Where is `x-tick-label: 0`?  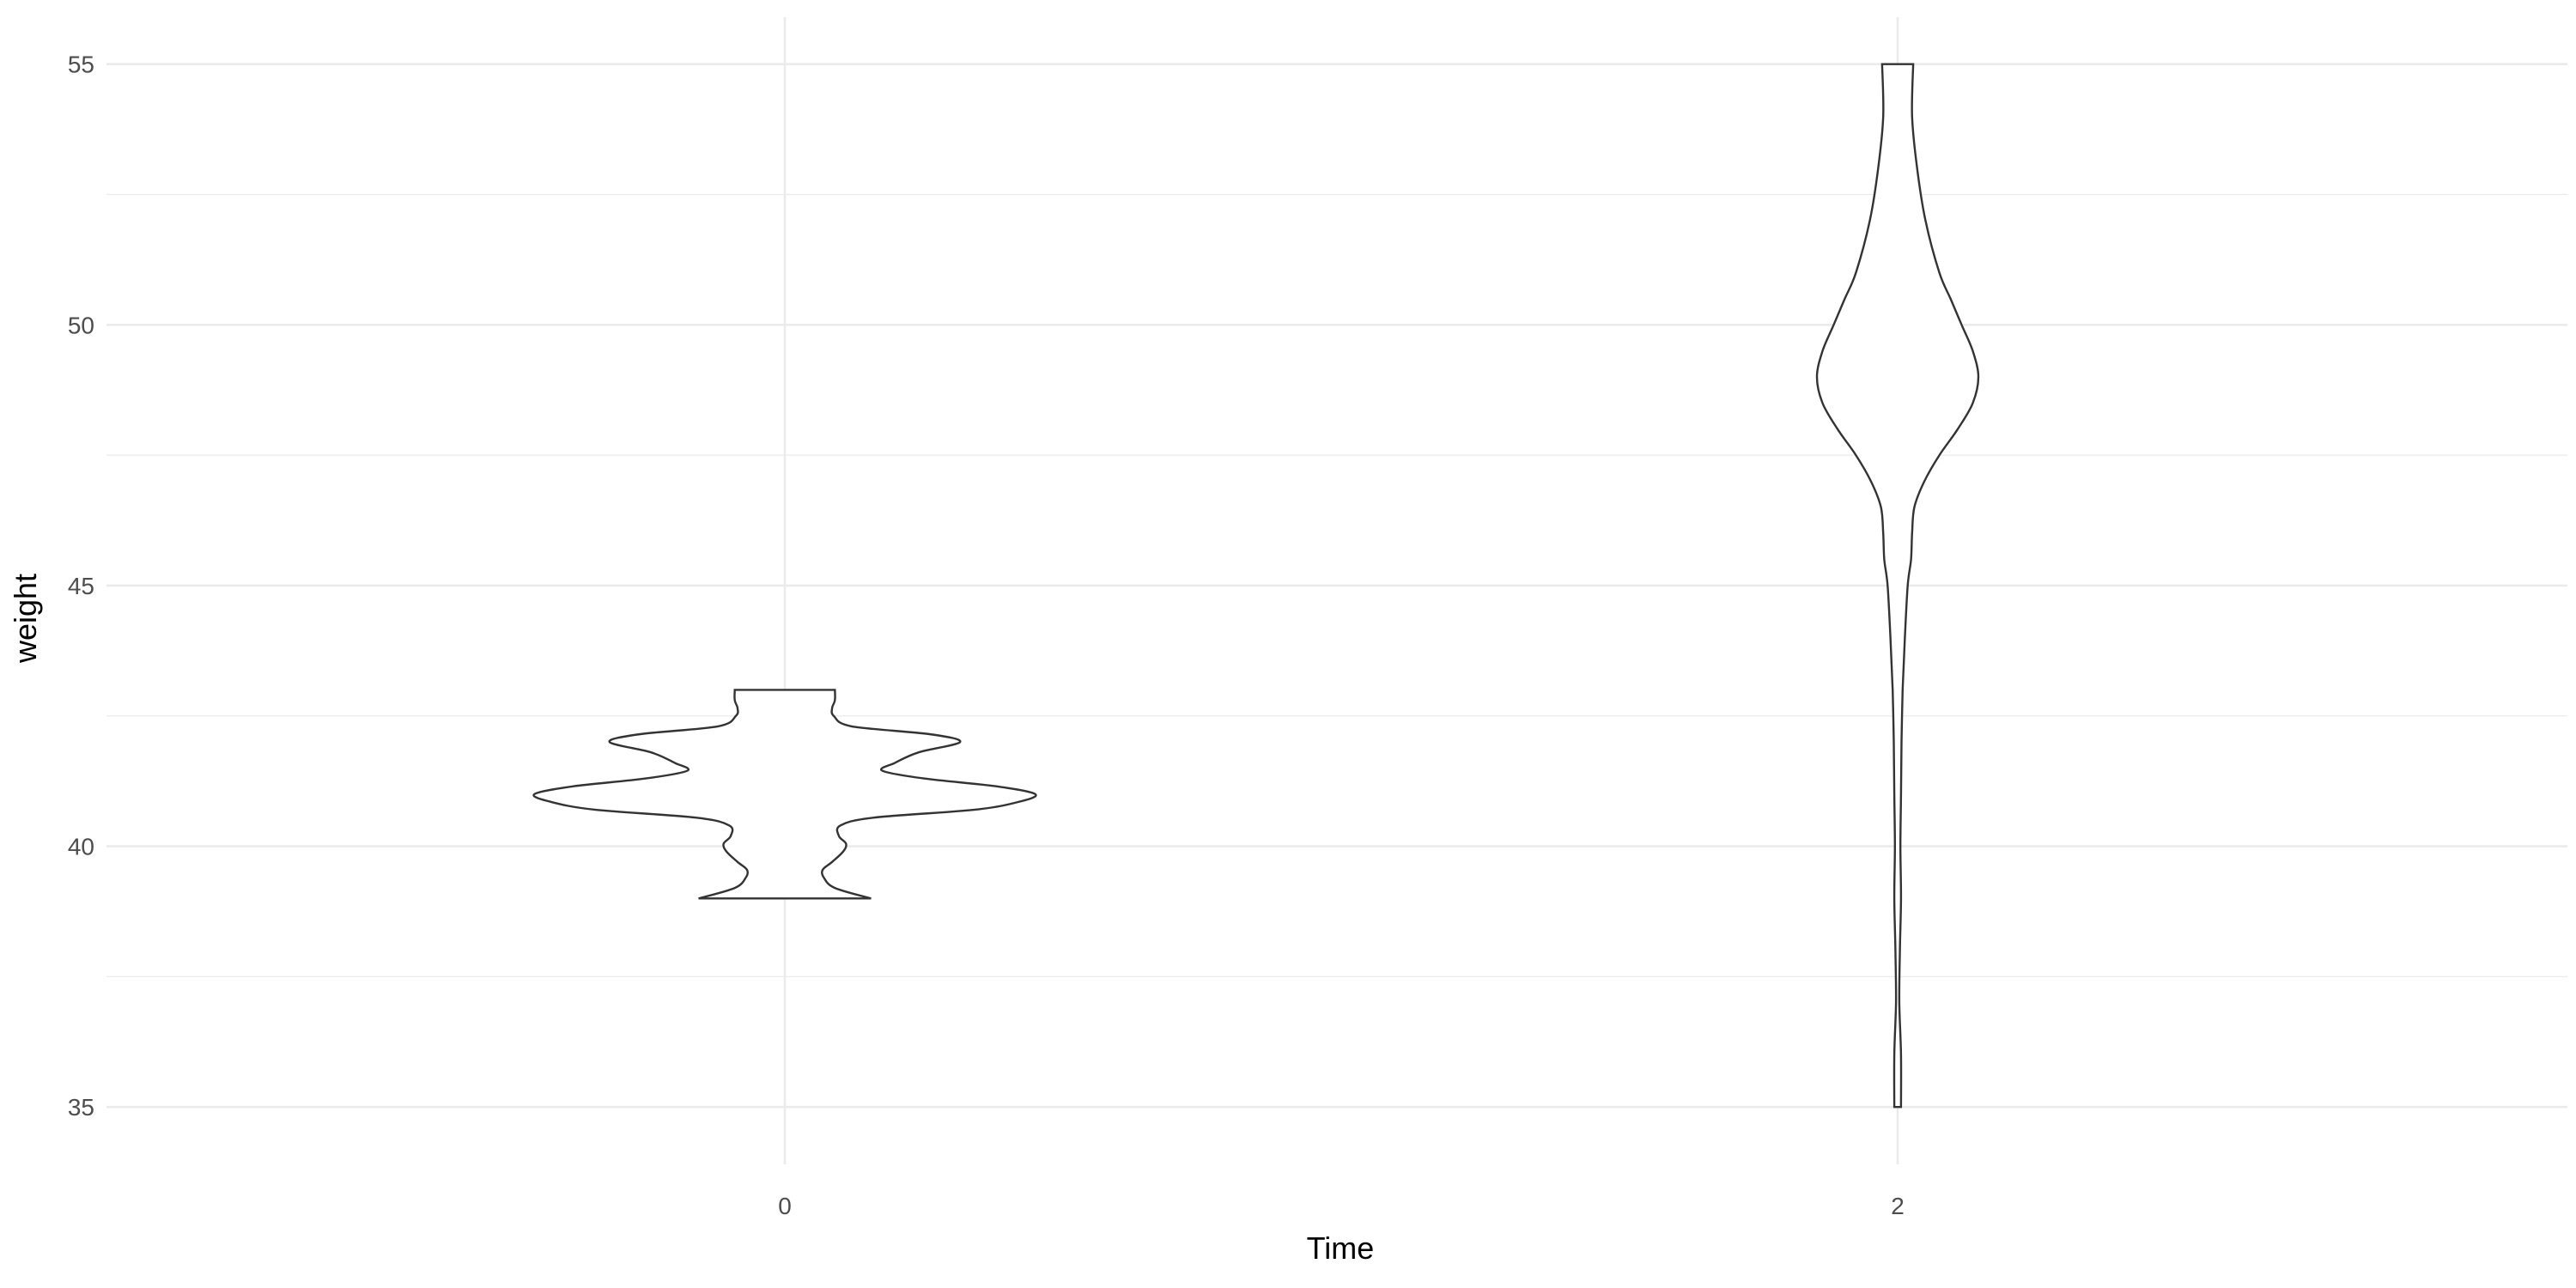
x-tick-label: 0 is located at coordinates (785, 1206).